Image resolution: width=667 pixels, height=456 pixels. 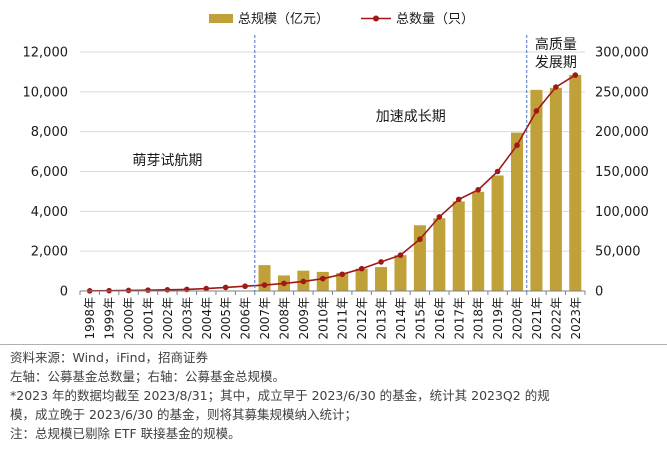 What do you see at coordinates (622, 212) in the screenshot?
I see `right-axis-tick-label: 100,000` at bounding box center [622, 212].